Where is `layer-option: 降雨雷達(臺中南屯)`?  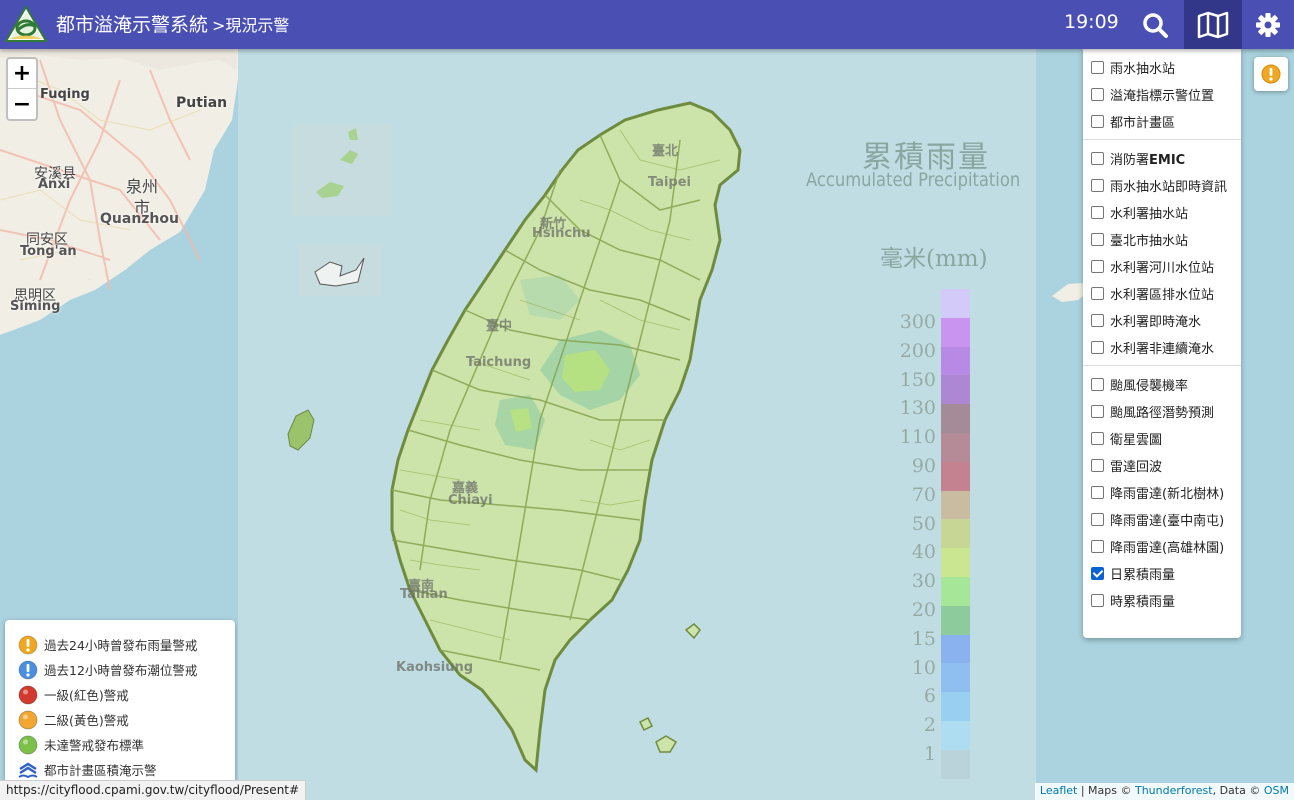 layer-option: 降雨雷達(臺中南屯) is located at coordinates (1162, 519).